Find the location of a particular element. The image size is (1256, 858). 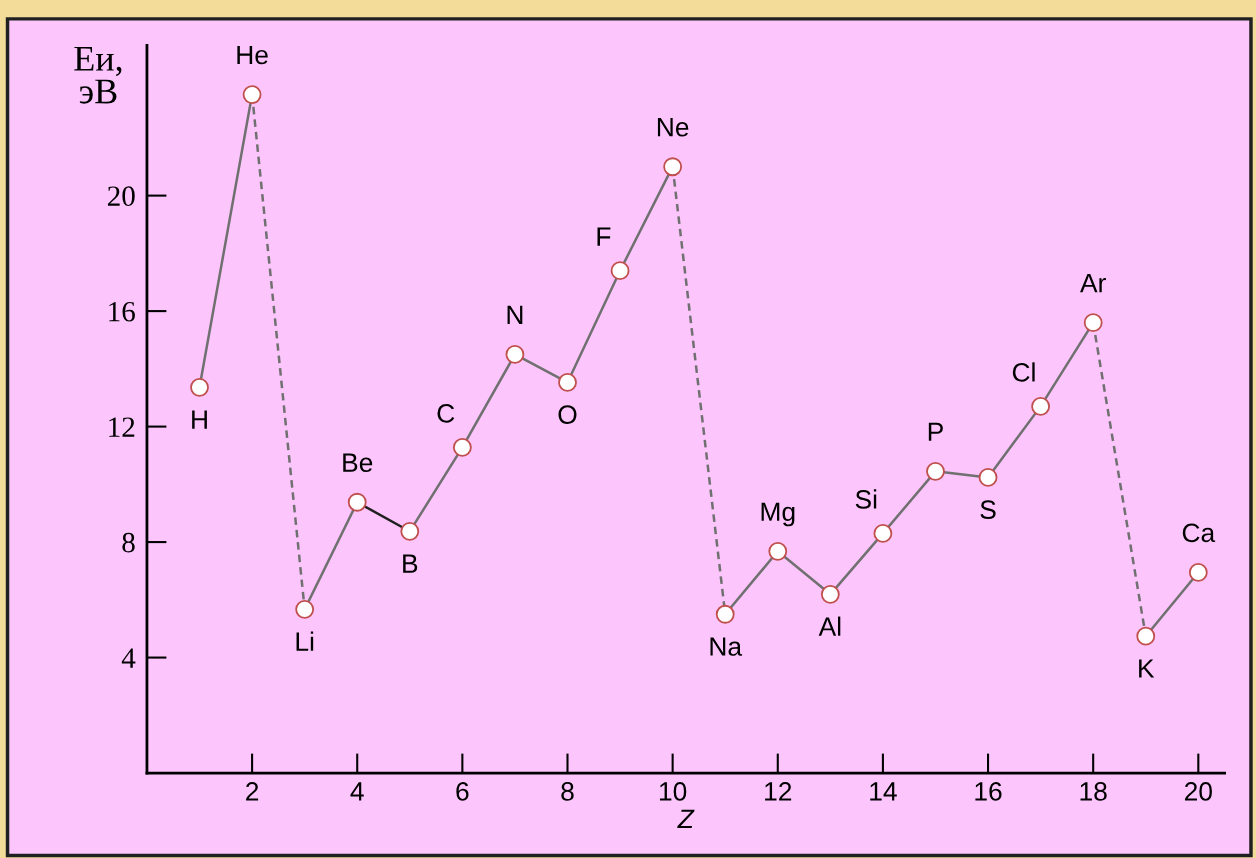

x-tick-label: 18 is located at coordinates (1093, 791).